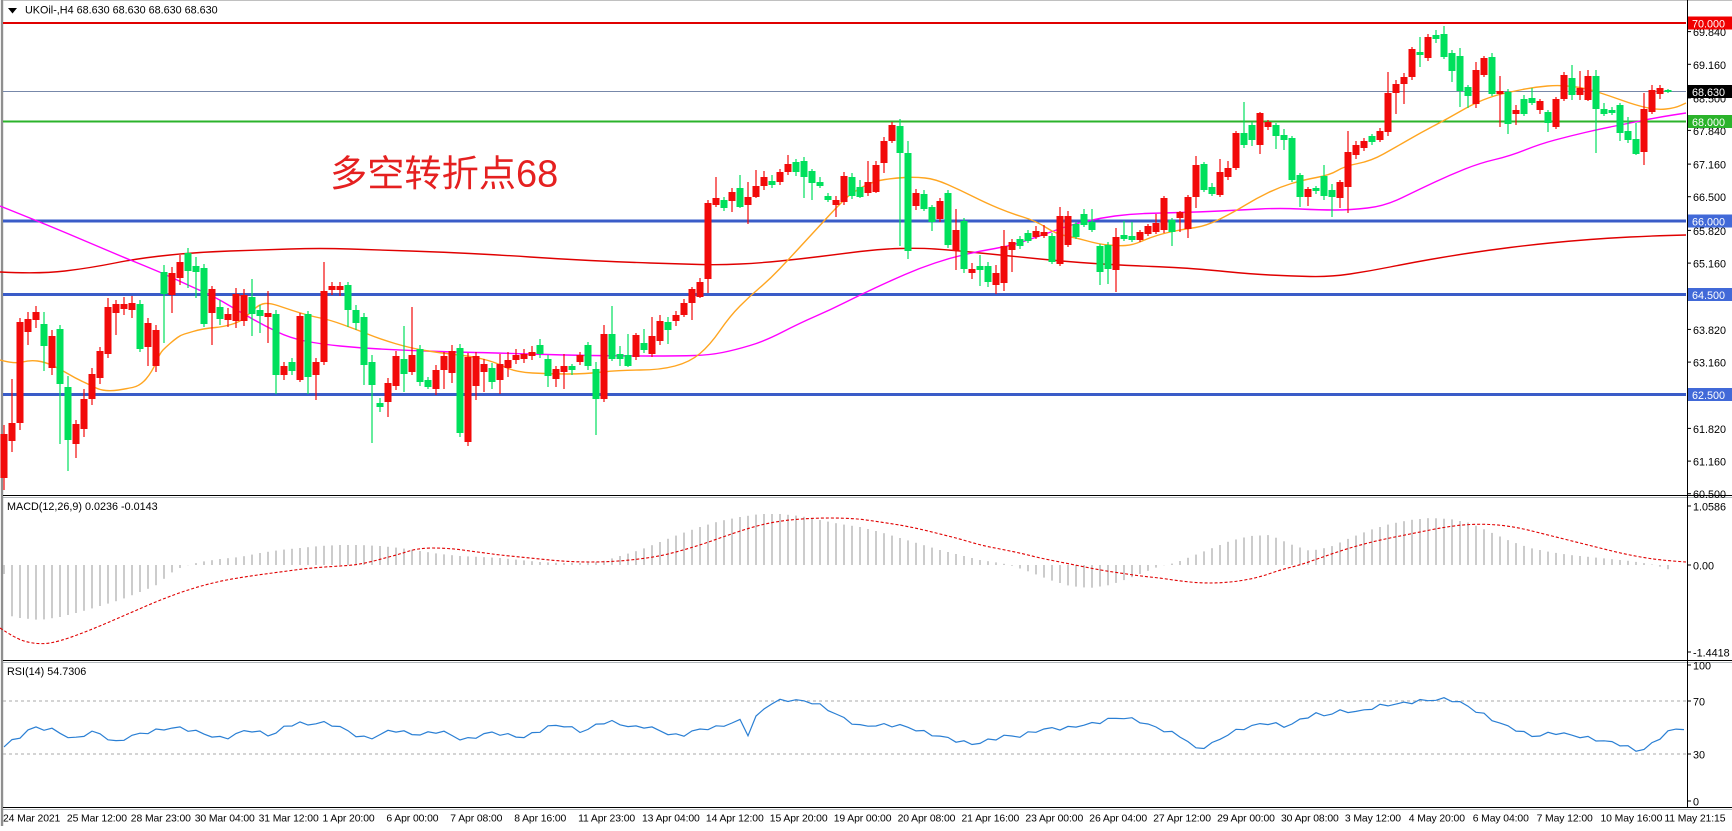 This screenshot has height=831, width=1732. Describe the element at coordinates (863, 819) in the screenshot. I see `svg-text: 19 Apr 00:00` at that location.